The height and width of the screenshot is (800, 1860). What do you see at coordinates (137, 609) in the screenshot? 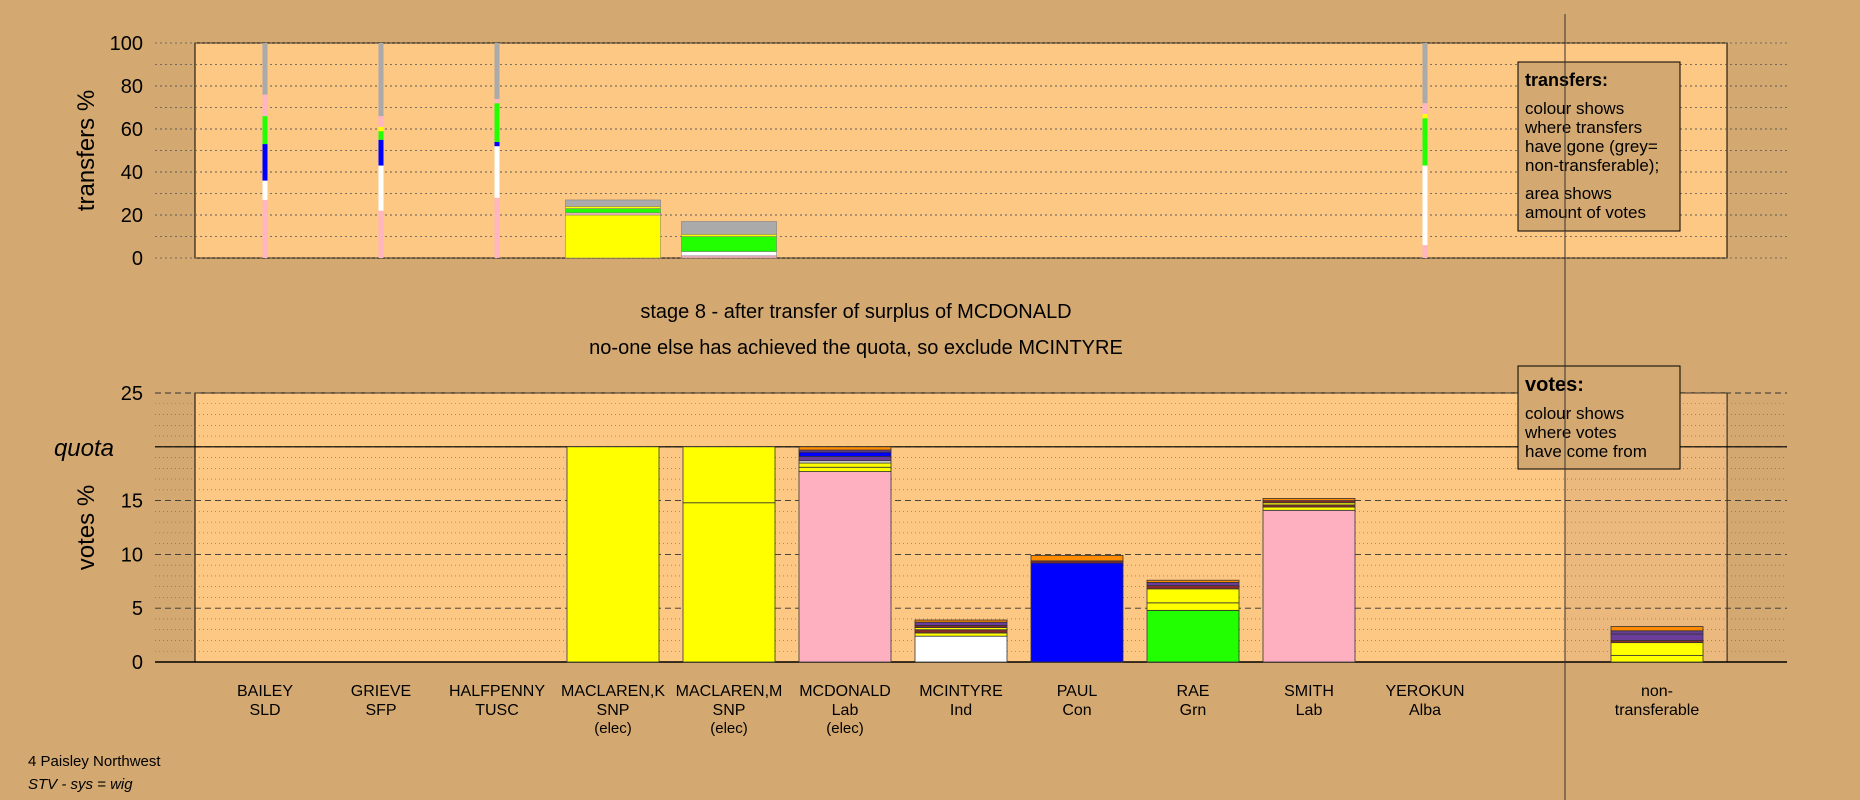
I see `votes-y-tick-label: 5` at bounding box center [137, 609].